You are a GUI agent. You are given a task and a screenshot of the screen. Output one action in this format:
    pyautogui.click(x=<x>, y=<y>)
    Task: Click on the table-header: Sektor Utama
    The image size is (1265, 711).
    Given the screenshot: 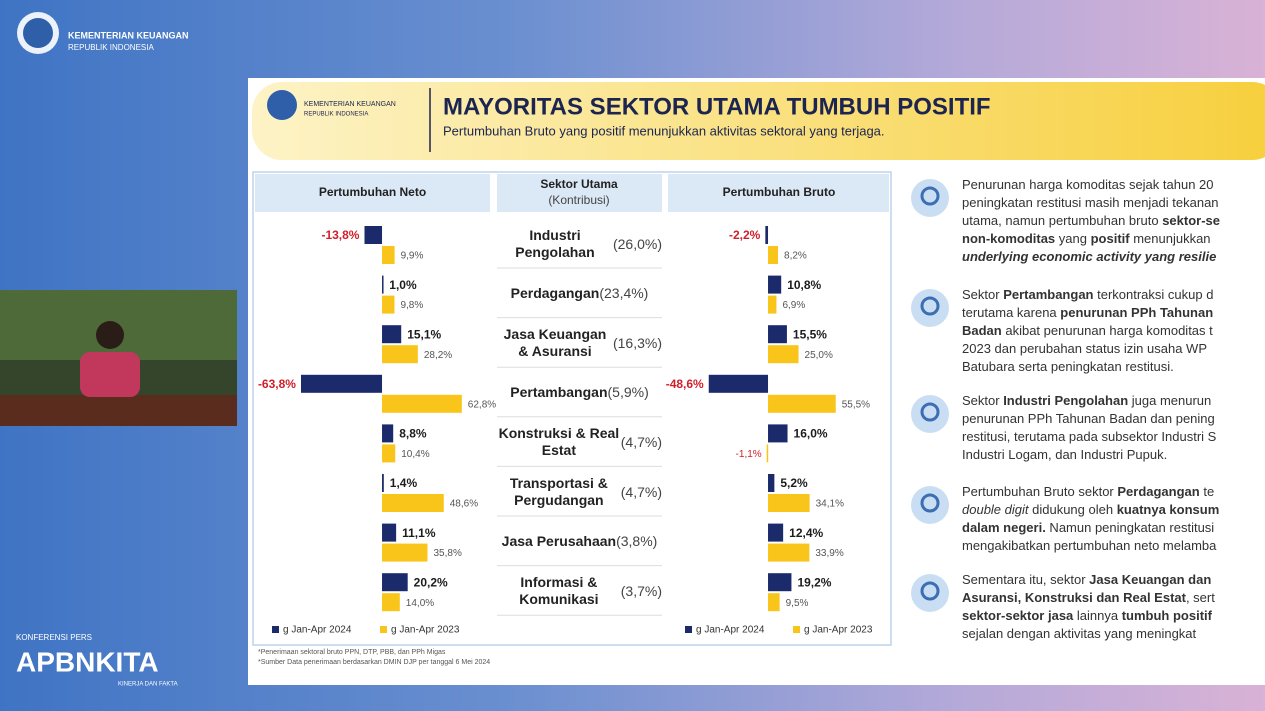 What is the action you would take?
    pyautogui.click(x=579, y=184)
    